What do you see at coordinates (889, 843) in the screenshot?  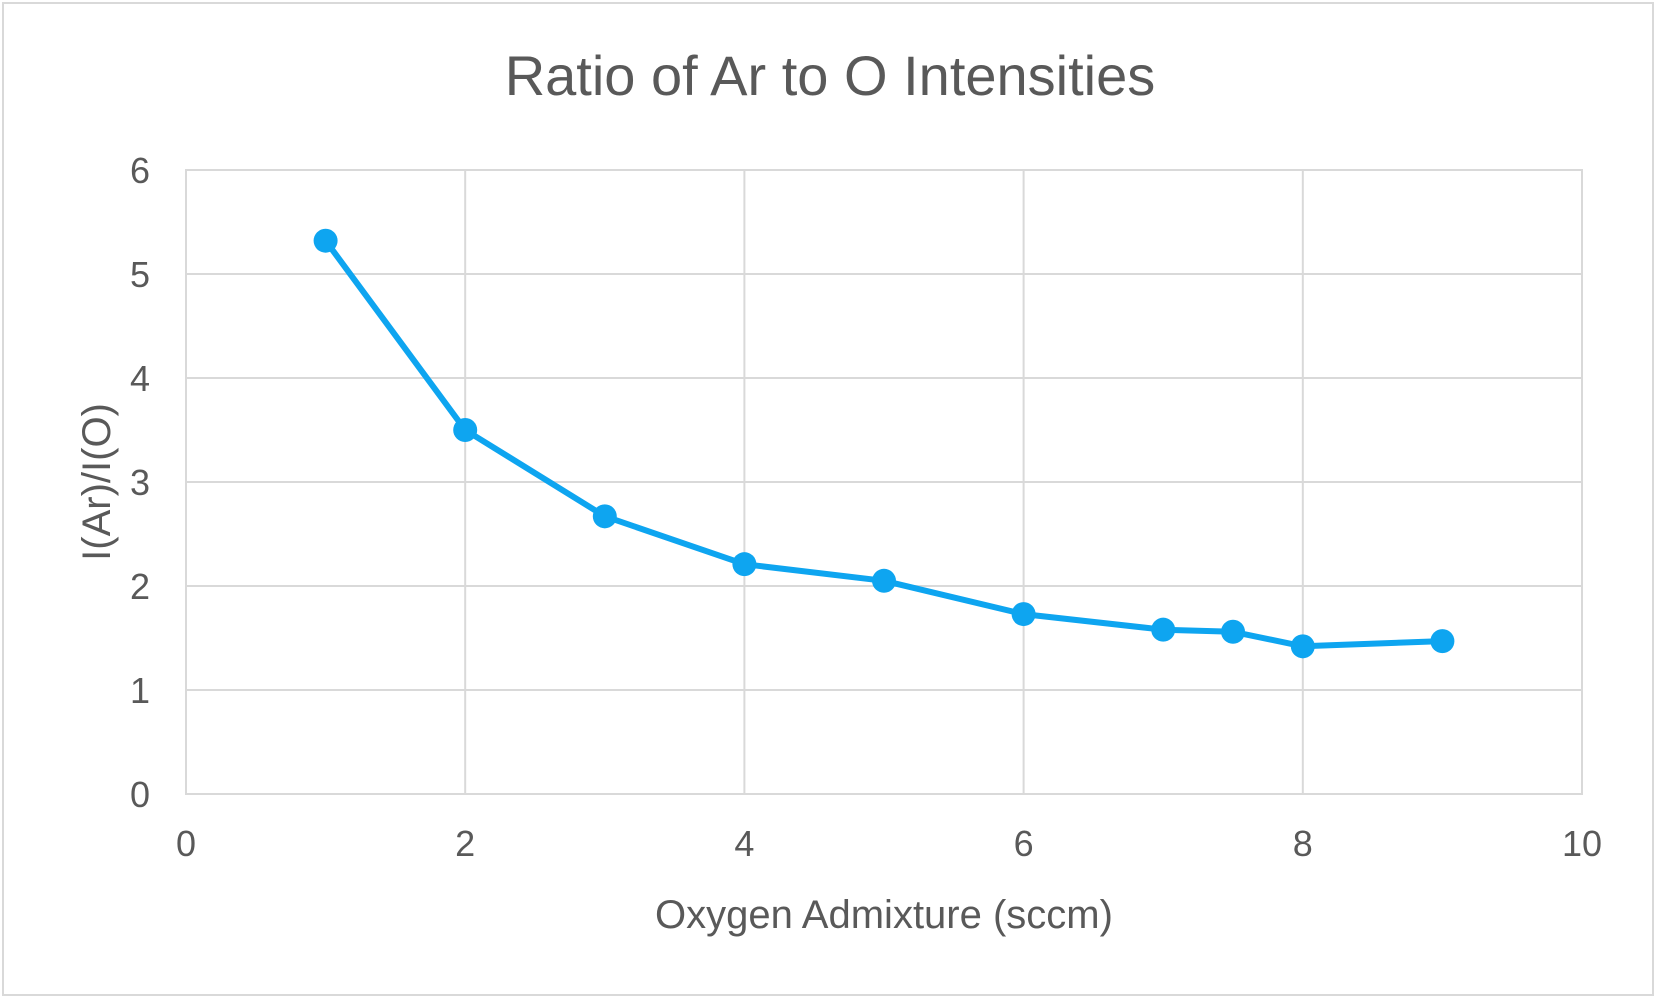 I see `x-axis-ticks: 0 2 4 6 8 10` at bounding box center [889, 843].